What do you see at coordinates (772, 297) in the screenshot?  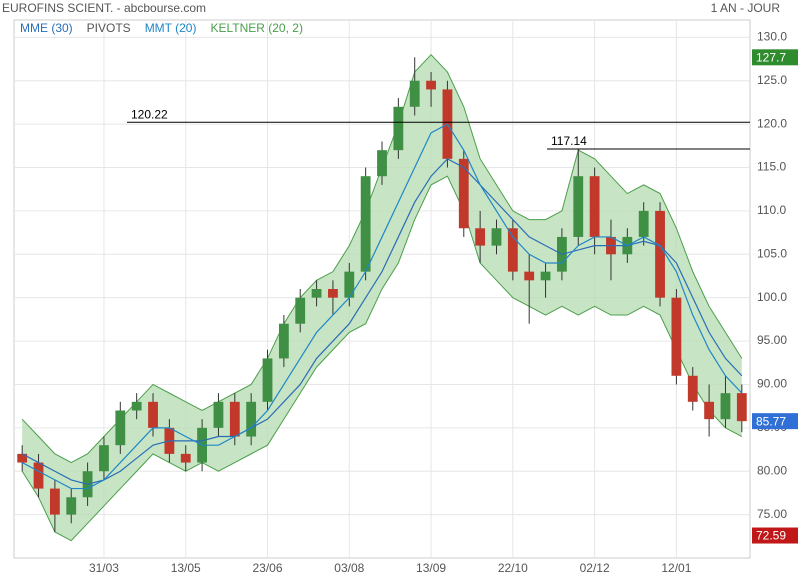 I see `y-tick-label: 100.0` at bounding box center [772, 297].